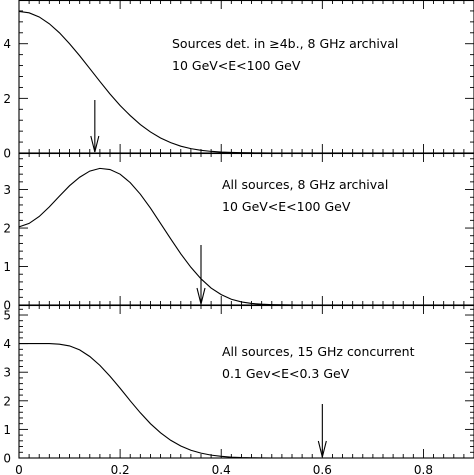 Image resolution: width=474 pixels, height=475 pixels. I want to click on annotation-line-2: 0.1 Gev<E<0.3 GeV, so click(286, 373).